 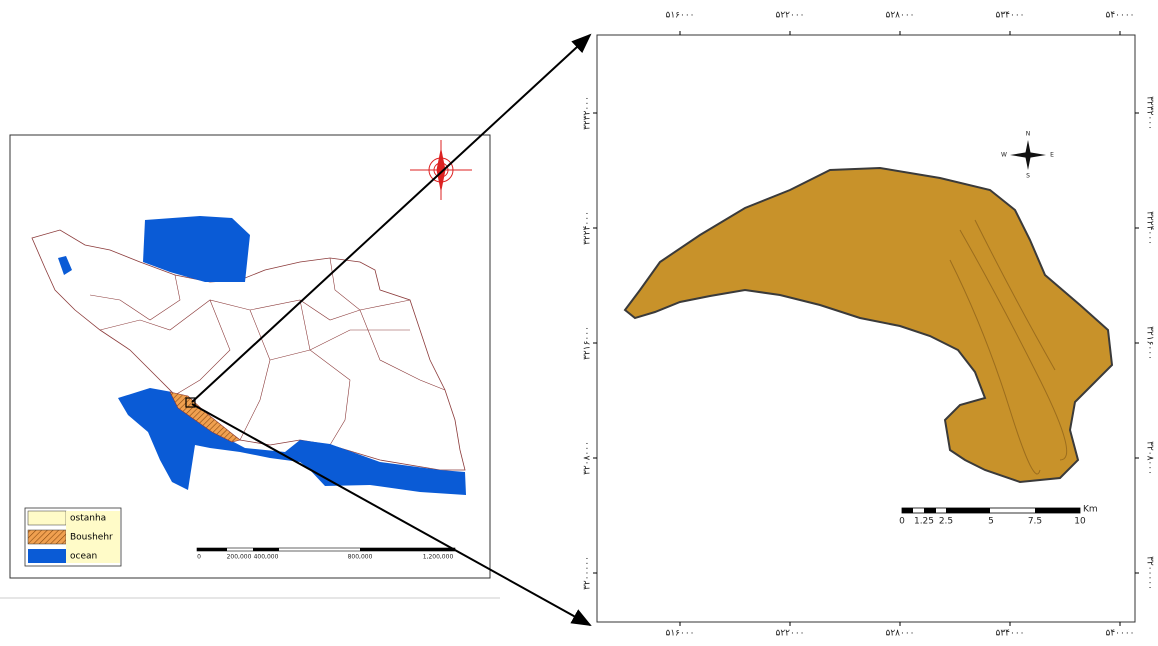 I want to click on scale-label: 800,000, so click(x=360, y=557).